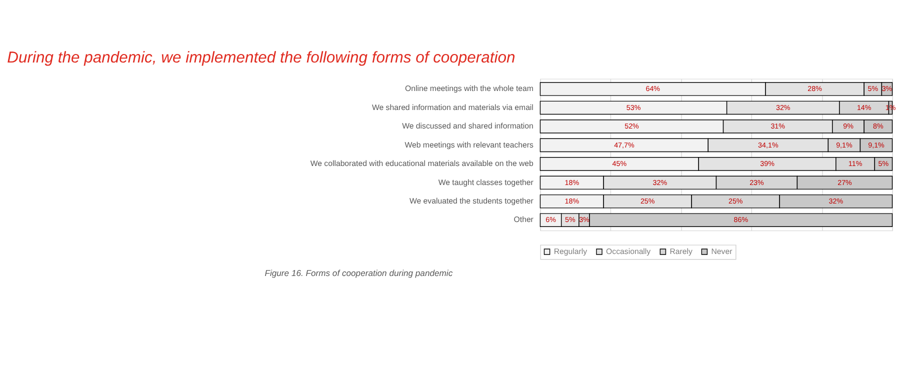  Describe the element at coordinates (422, 163) in the screenshot. I see `y-tick-label: We collaborated with educational materials available on the web` at that location.